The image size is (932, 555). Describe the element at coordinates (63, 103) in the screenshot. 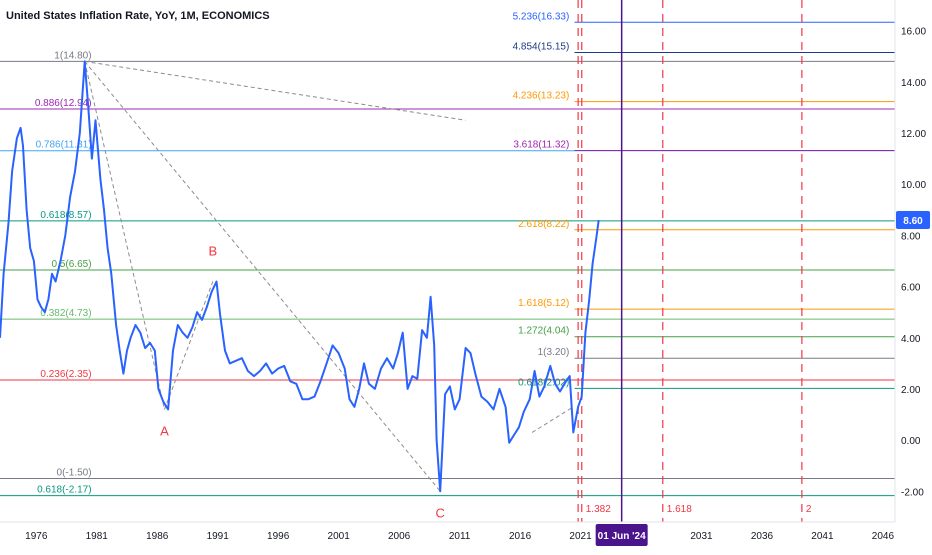

I see `fib-retracement-label: 0.886(12.94)` at that location.